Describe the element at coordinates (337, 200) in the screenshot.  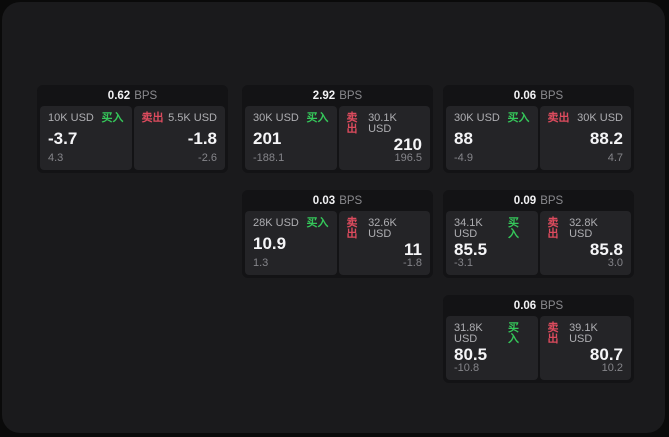
I see `card-header: 0.03 BPS` at that location.